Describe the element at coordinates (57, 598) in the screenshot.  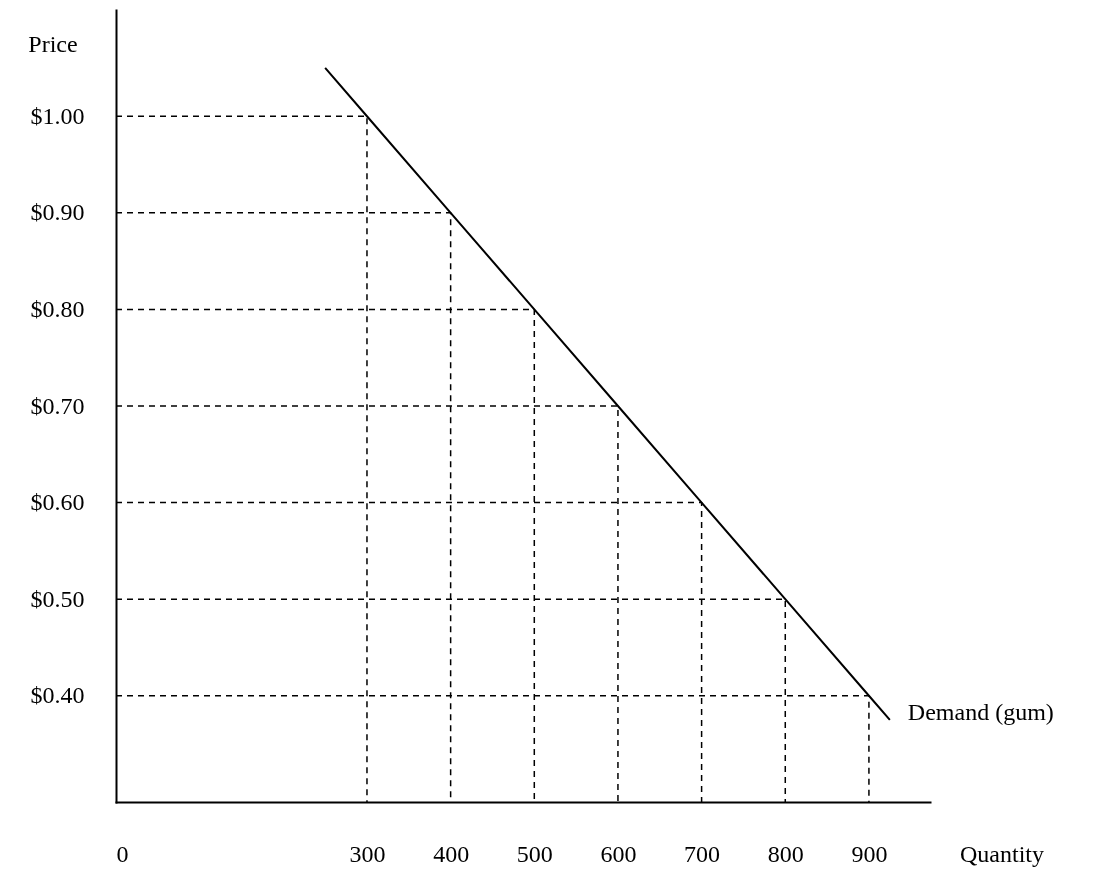
I see `y-tick-label: $0.50` at that location.